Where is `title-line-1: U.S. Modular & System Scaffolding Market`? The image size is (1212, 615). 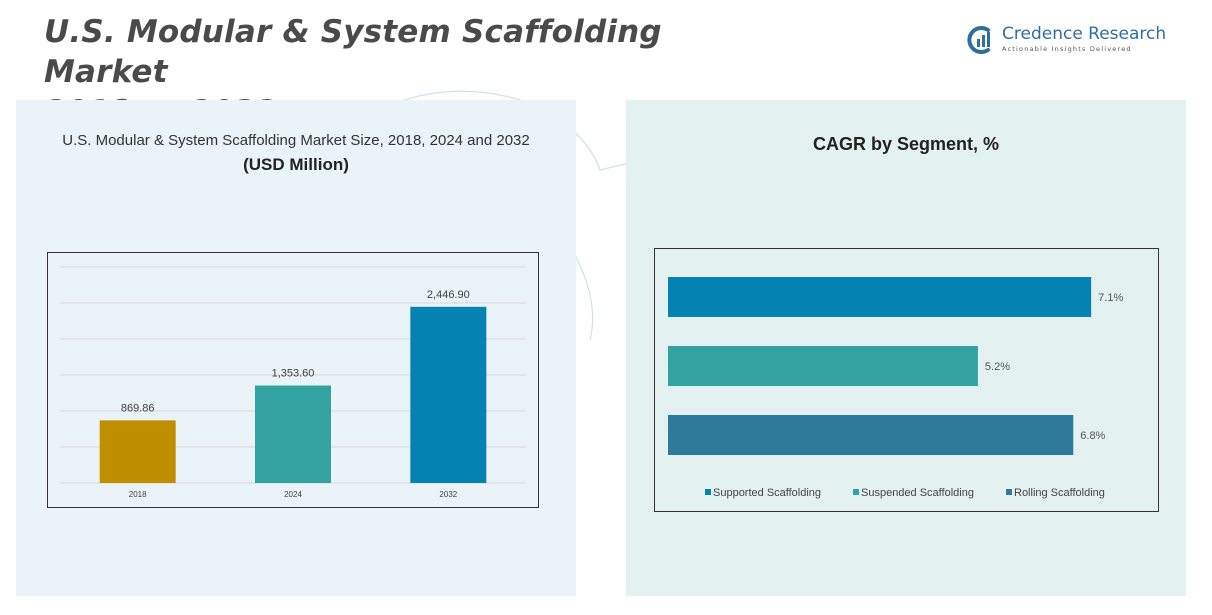 title-line-1: U.S. Modular & System Scaffolding Market is located at coordinates (353, 52).